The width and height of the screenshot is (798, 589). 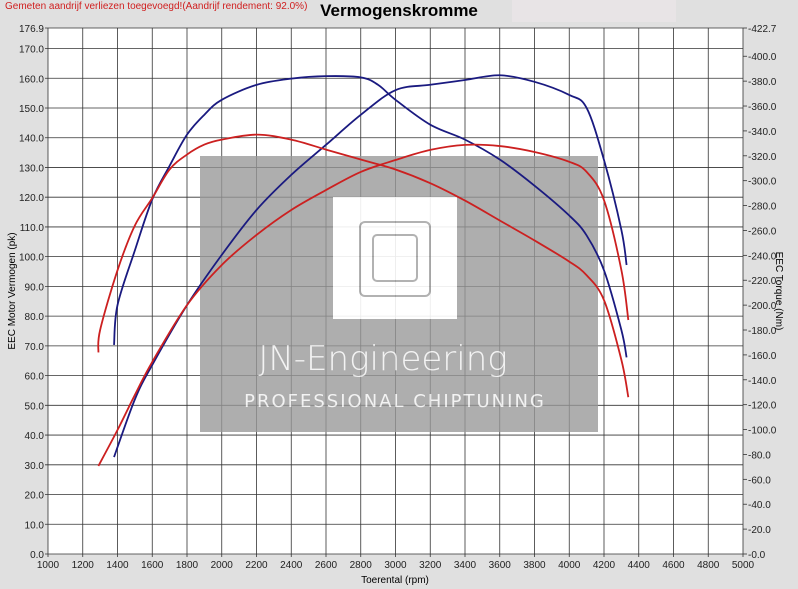 What do you see at coordinates (291, 565) in the screenshot?
I see `x-tick-label: 2400` at bounding box center [291, 565].